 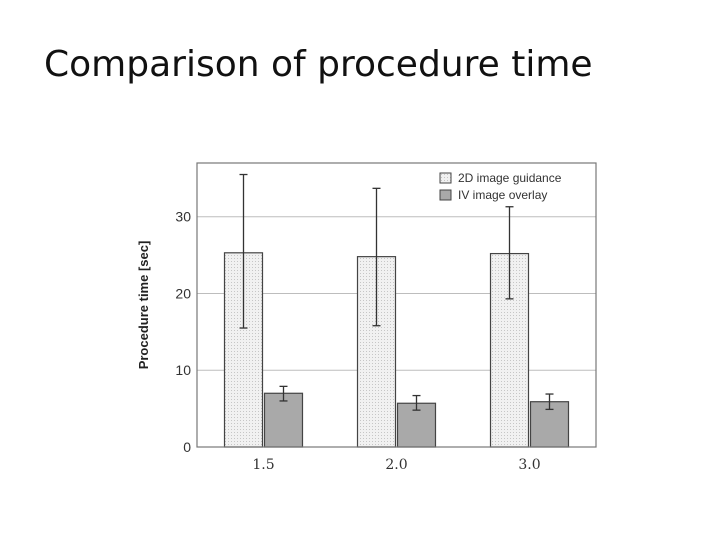 What do you see at coordinates (183, 370) in the screenshot?
I see `y-tick-label: 10` at bounding box center [183, 370].